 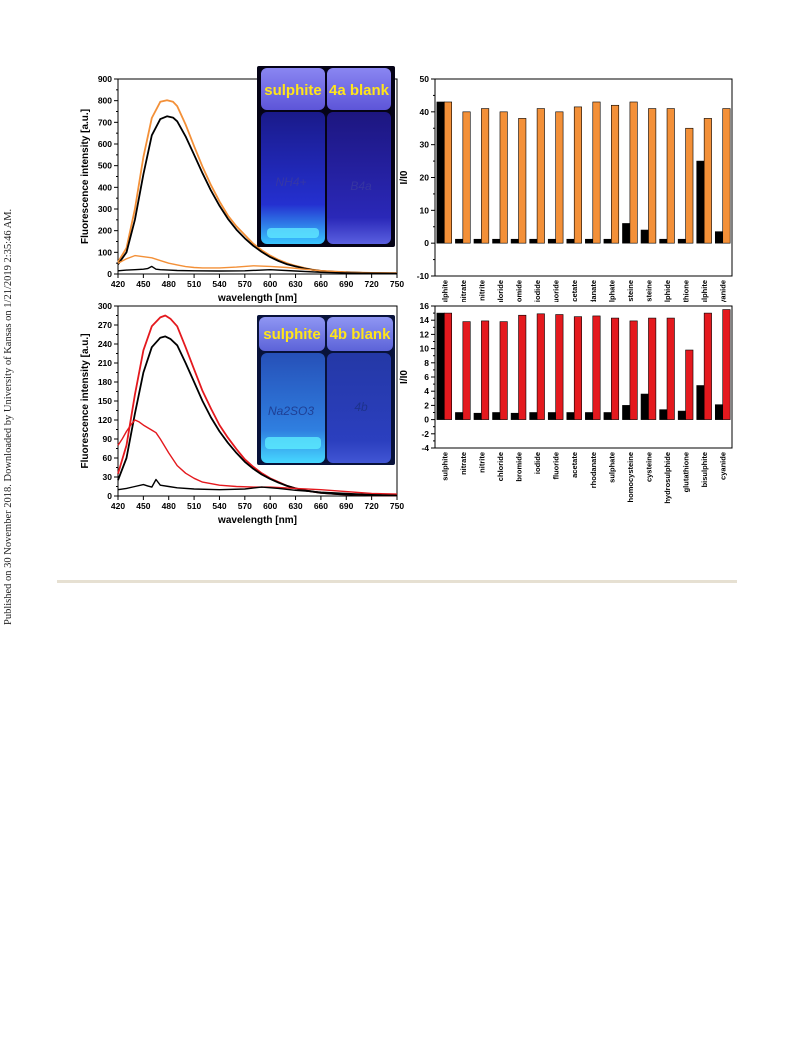 What do you see at coordinates (295, 506) in the screenshot?
I see `x-tick-label: 630` at bounding box center [295, 506].